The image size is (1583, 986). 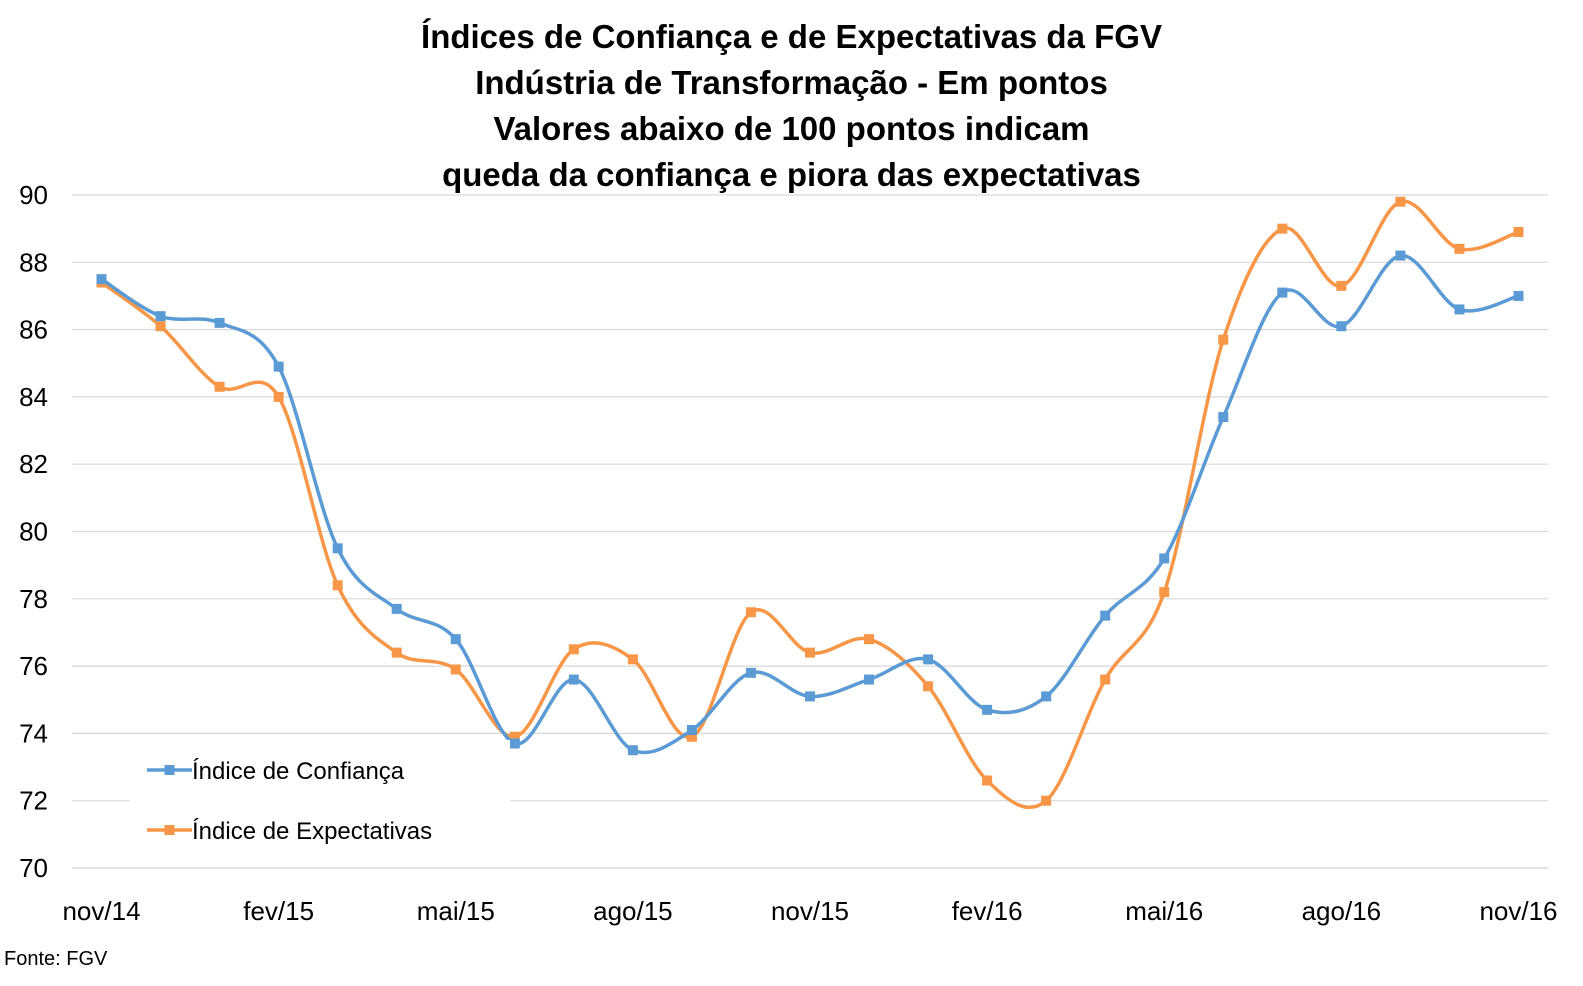 What do you see at coordinates (456, 911) in the screenshot?
I see `x-tick-label-mai-15: mai/15` at bounding box center [456, 911].